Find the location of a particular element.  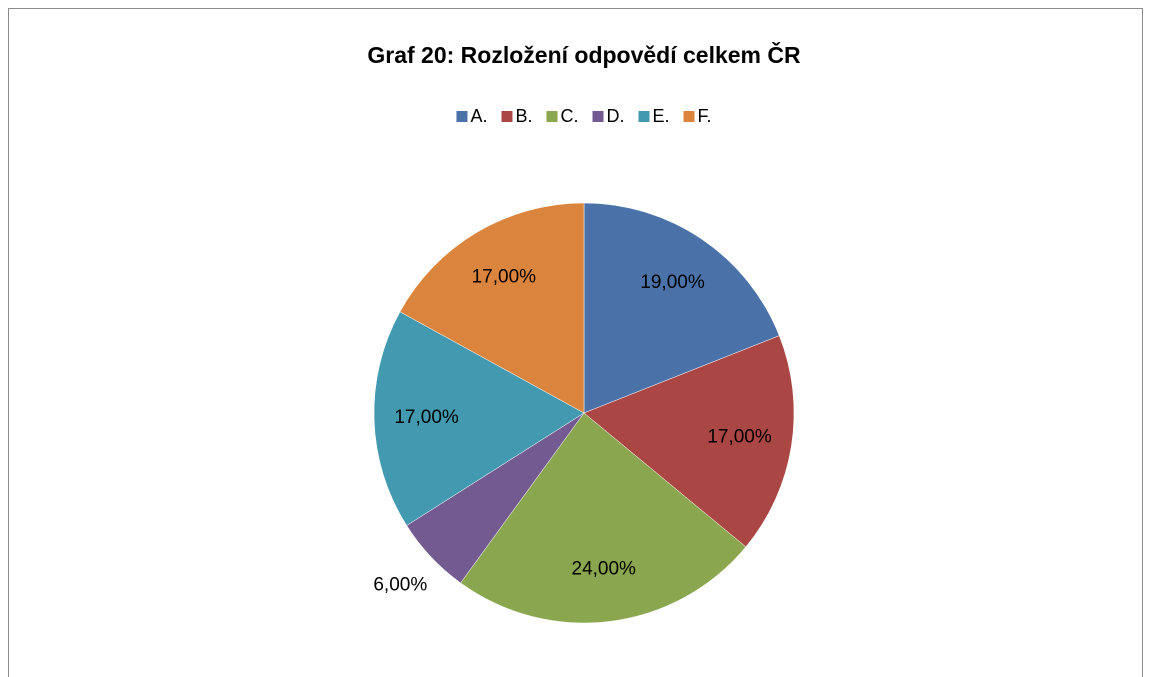

legend-label: A. is located at coordinates (478, 116).